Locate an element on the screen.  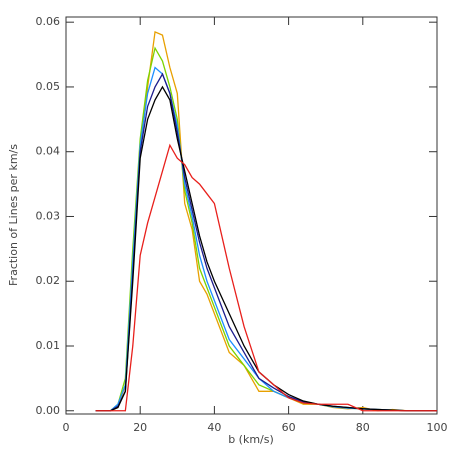
y-tick-label: 0.00 is located at coordinates (48, 410).